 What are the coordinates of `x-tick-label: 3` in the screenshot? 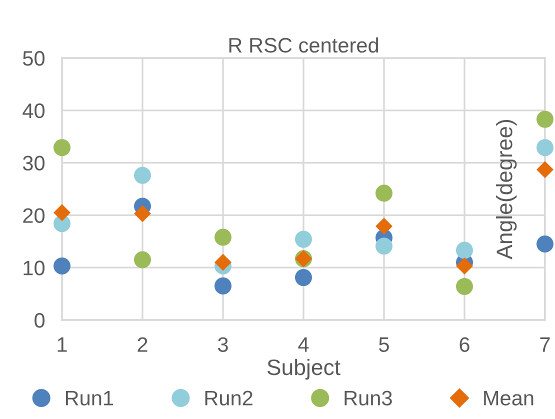 It's located at (223, 344).